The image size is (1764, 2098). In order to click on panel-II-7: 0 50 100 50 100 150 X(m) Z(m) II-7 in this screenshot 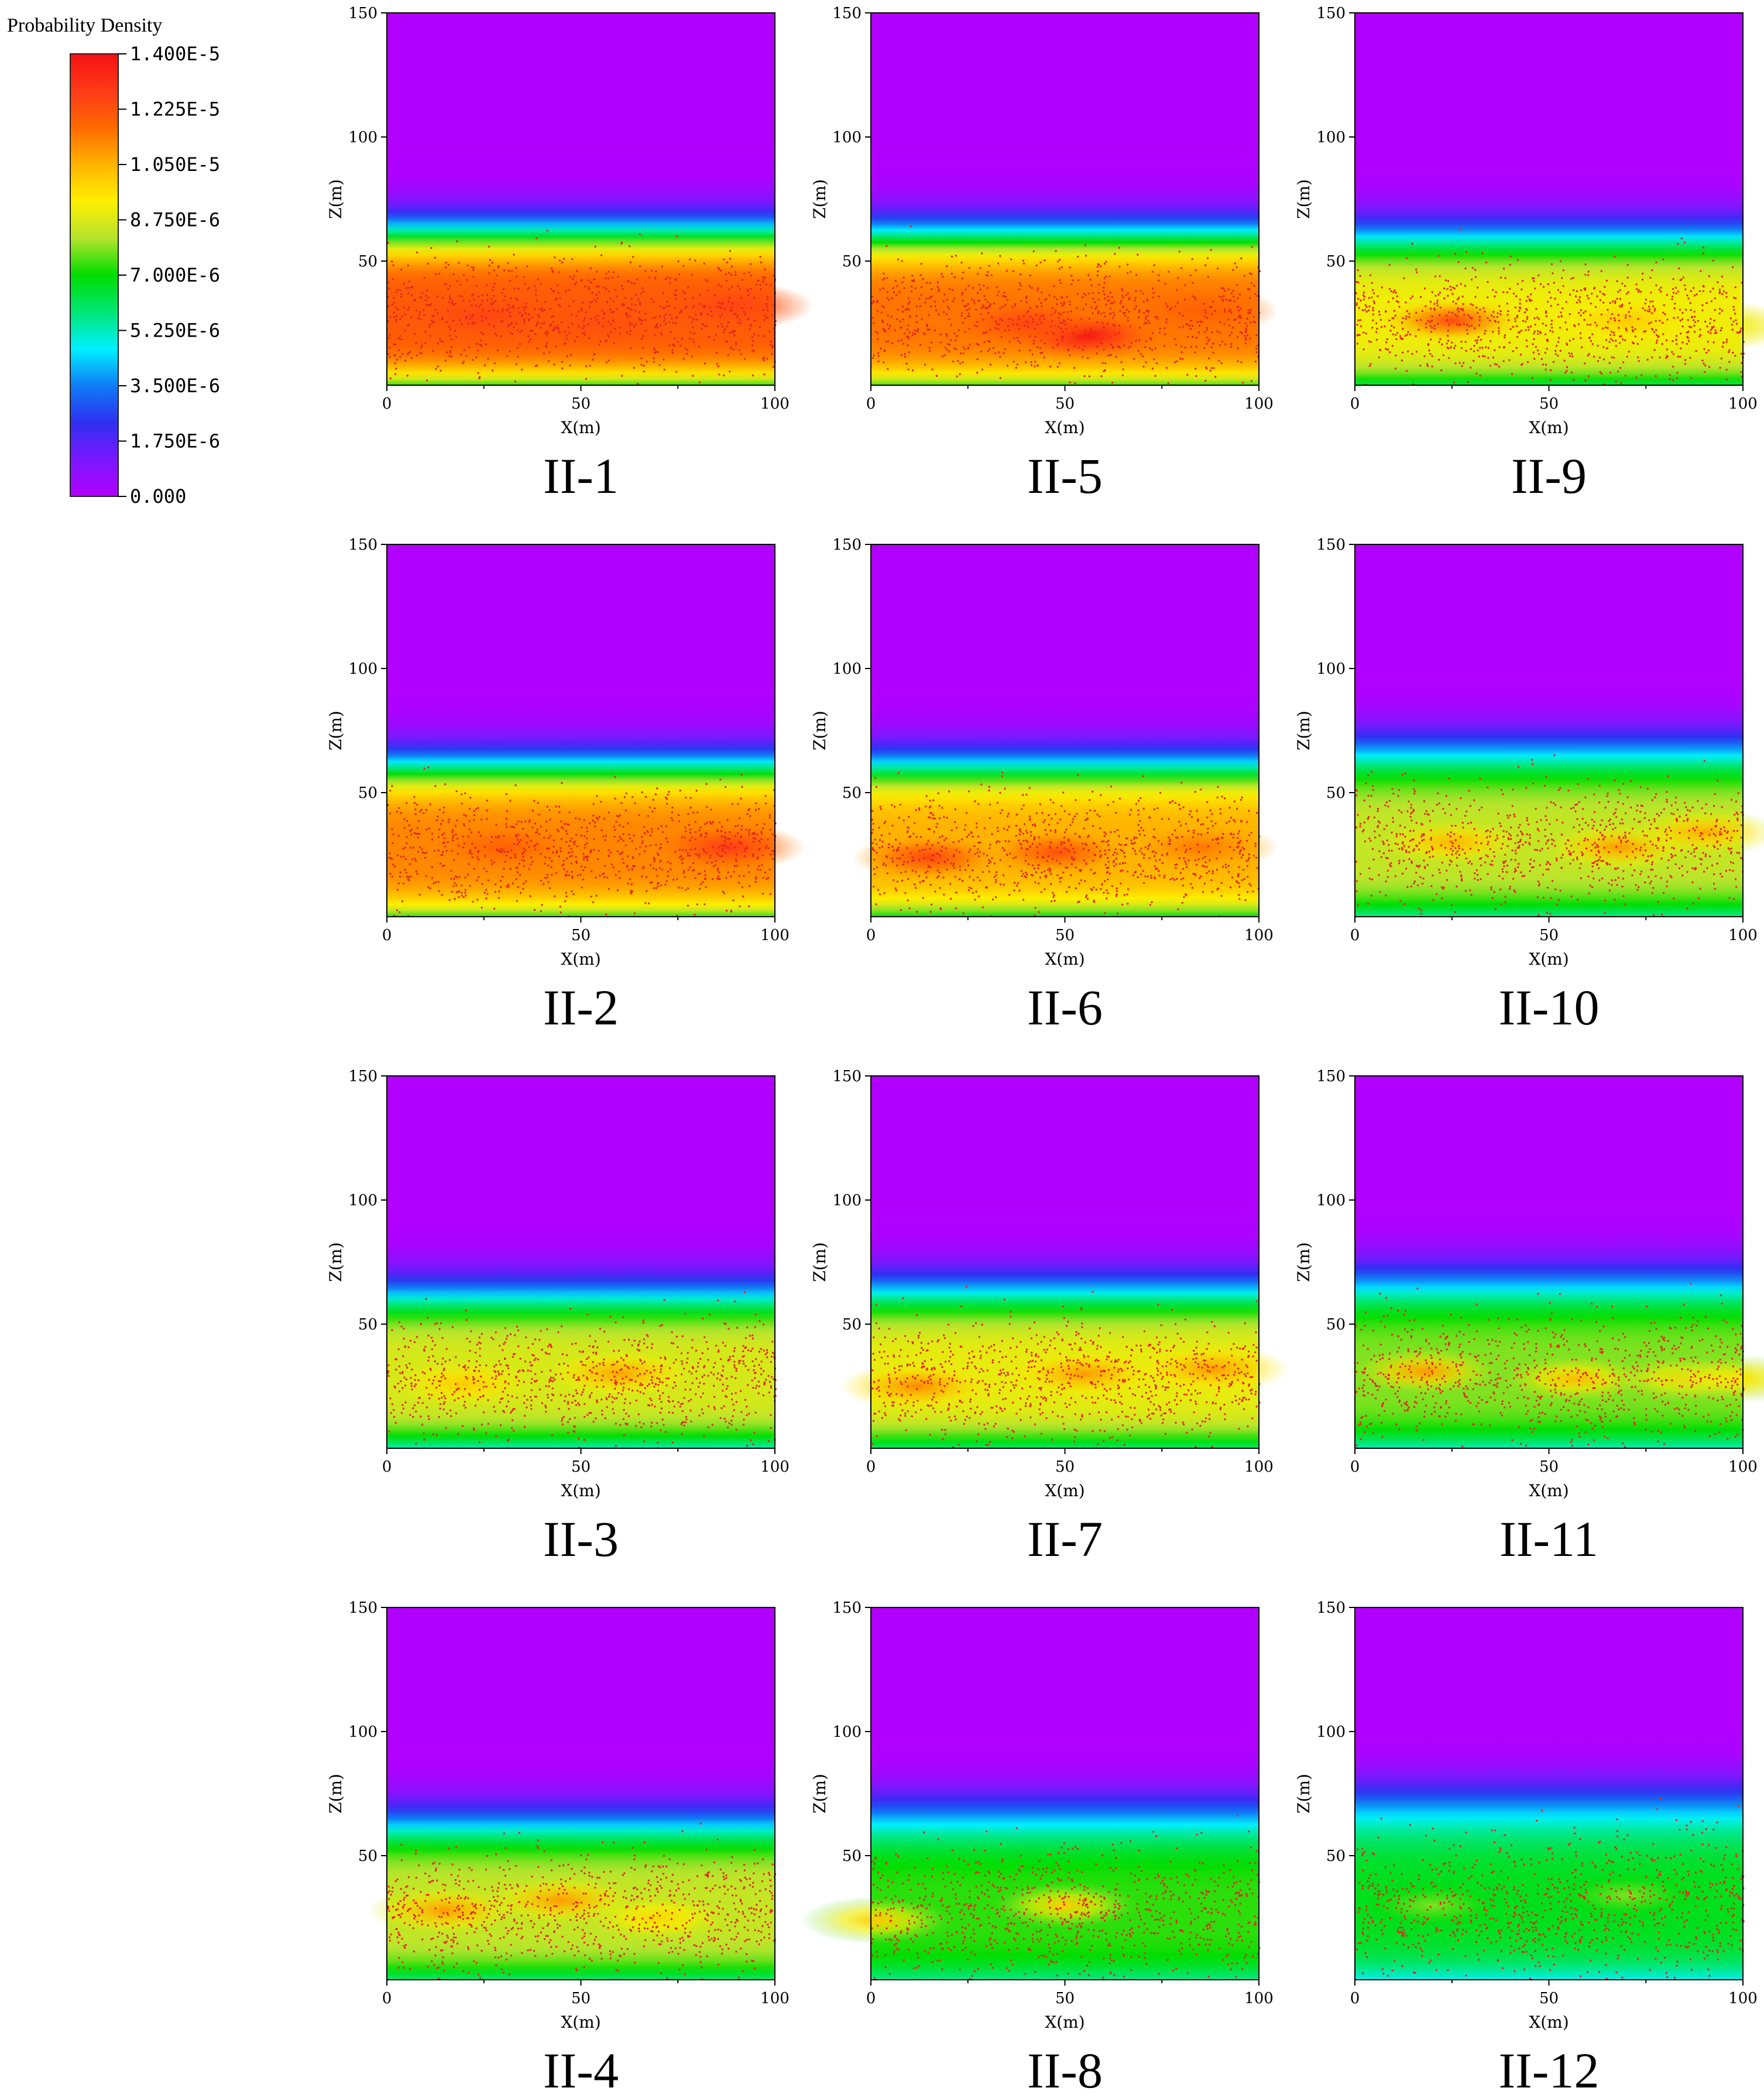, I will do `click(1051, 1318)`.